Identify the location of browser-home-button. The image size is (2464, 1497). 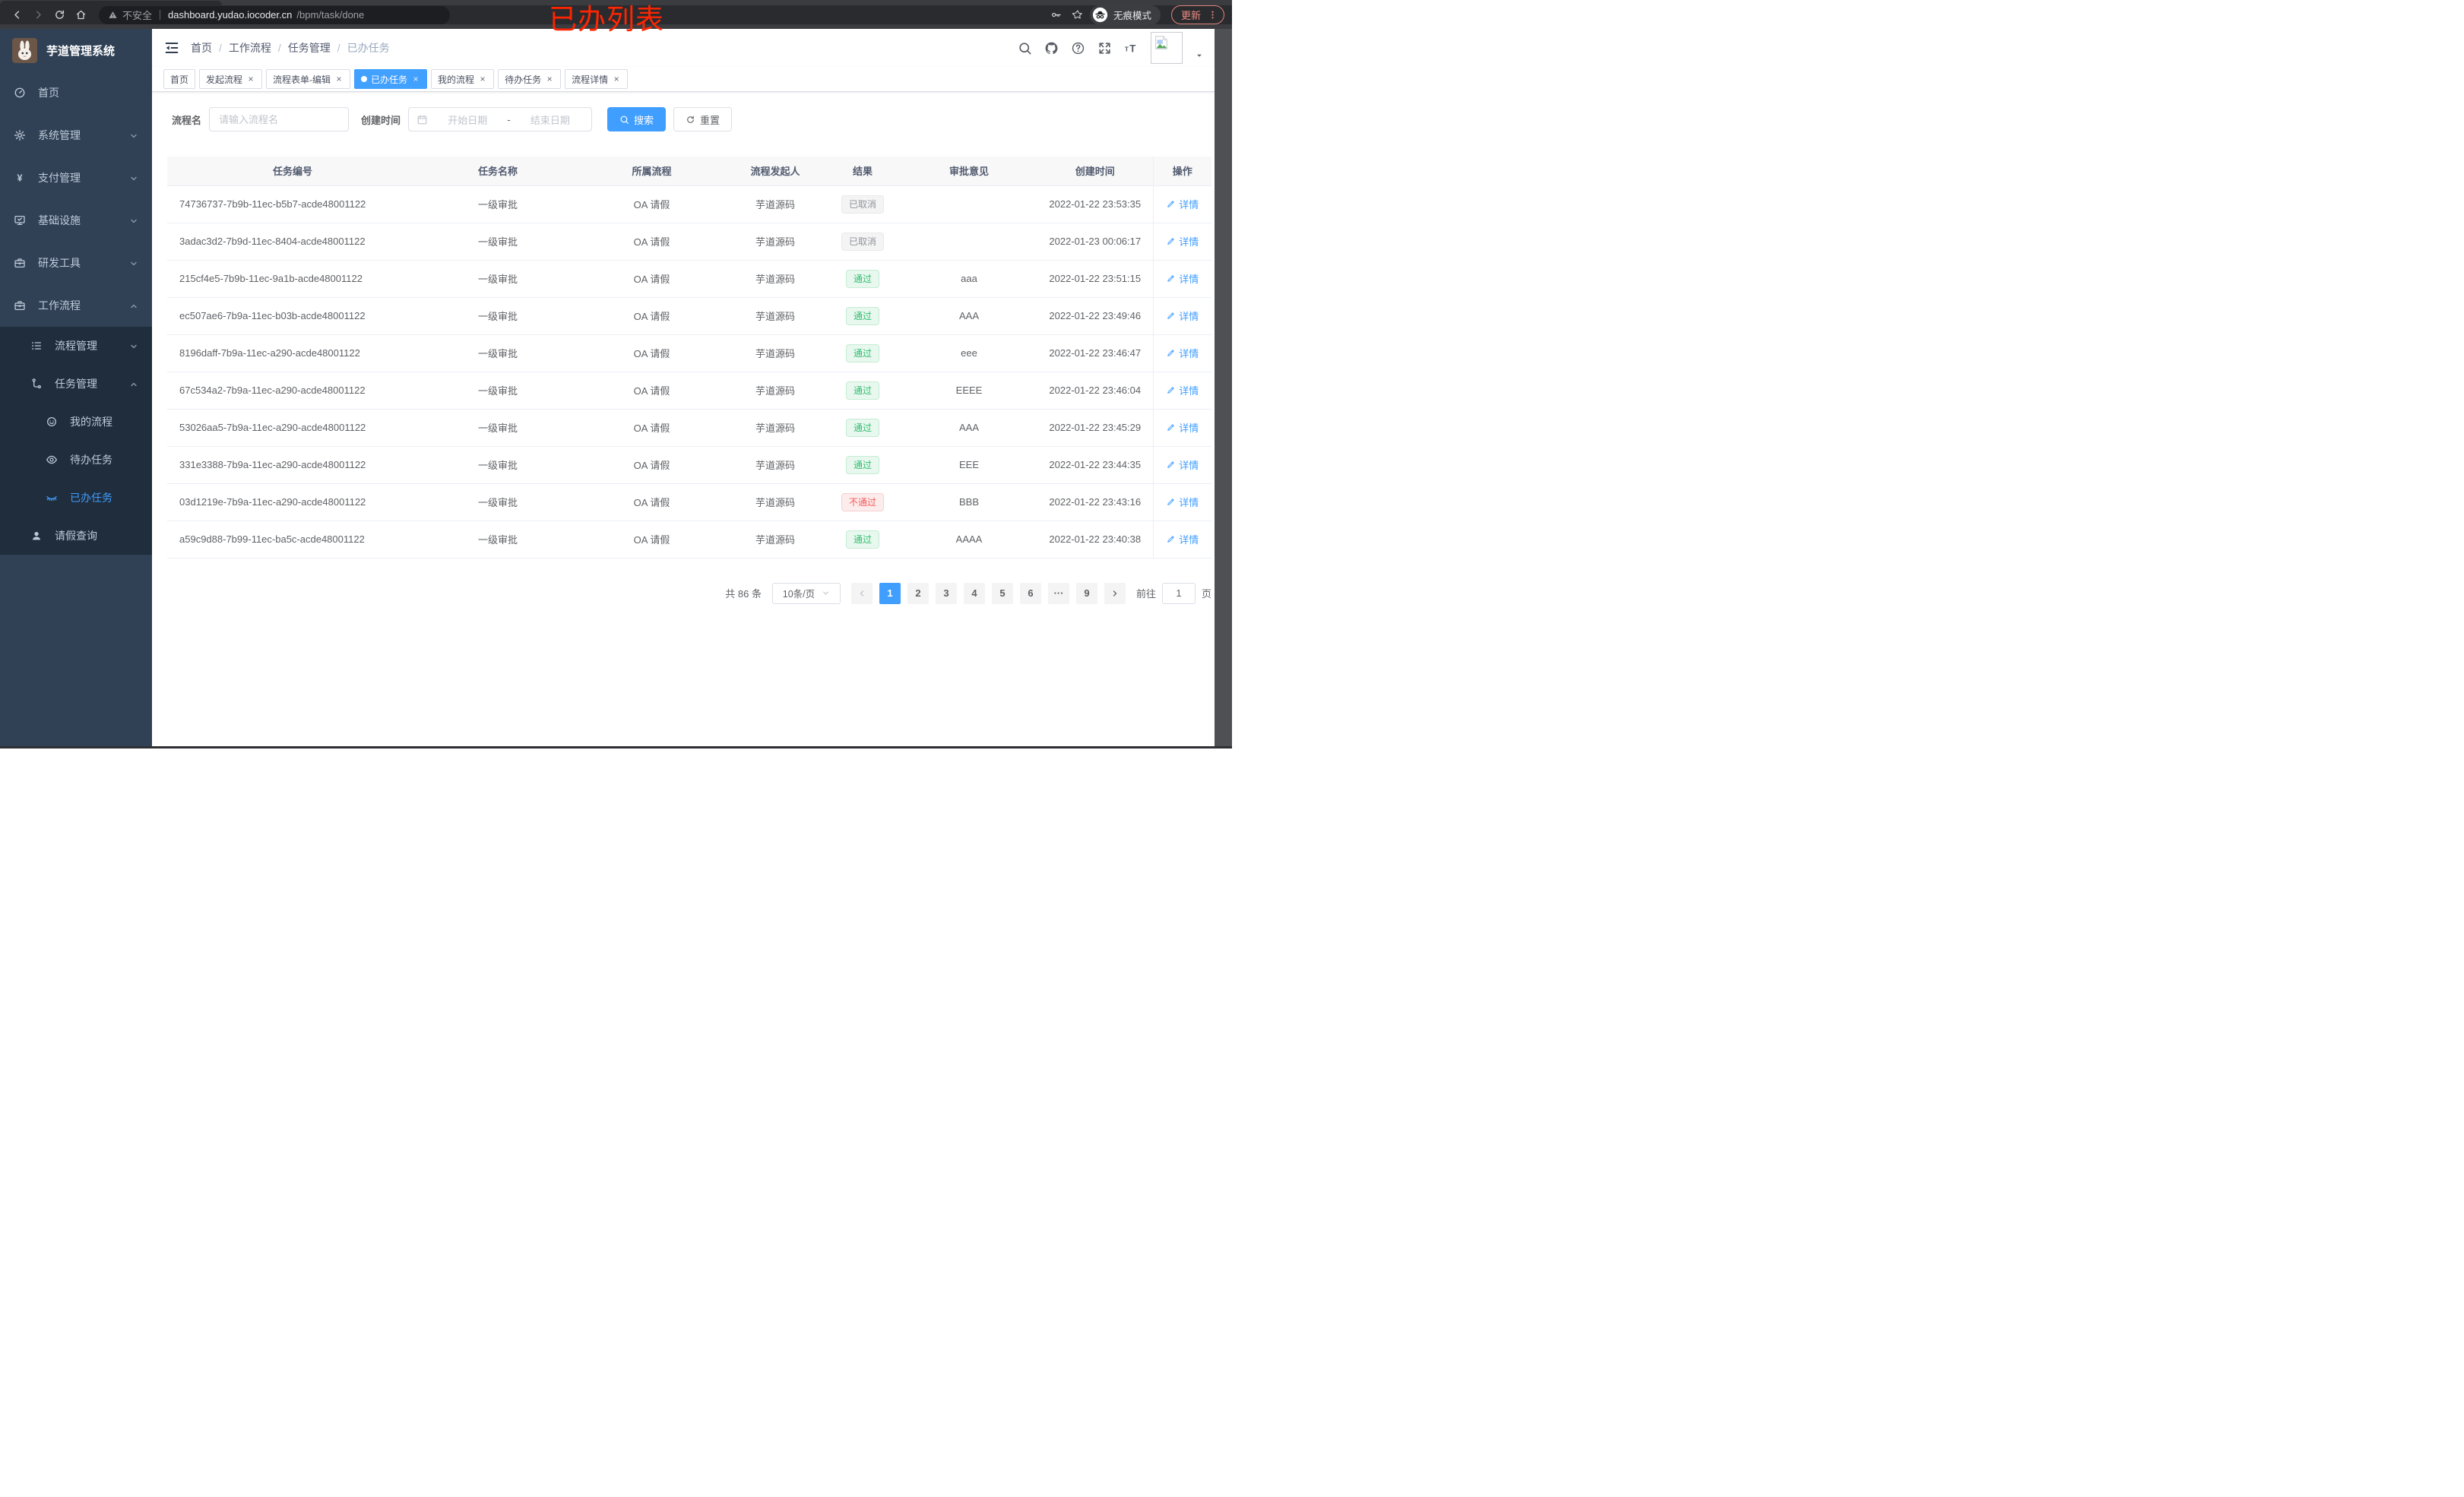
(80, 16).